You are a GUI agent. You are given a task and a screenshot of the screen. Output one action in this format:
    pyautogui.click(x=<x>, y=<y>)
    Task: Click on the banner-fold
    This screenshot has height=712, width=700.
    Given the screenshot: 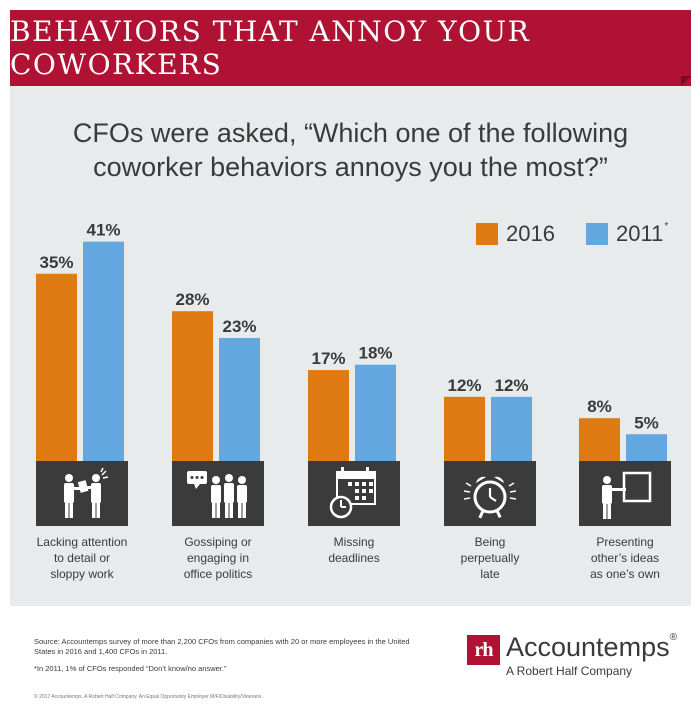 What is the action you would take?
    pyautogui.click(x=686, y=81)
    